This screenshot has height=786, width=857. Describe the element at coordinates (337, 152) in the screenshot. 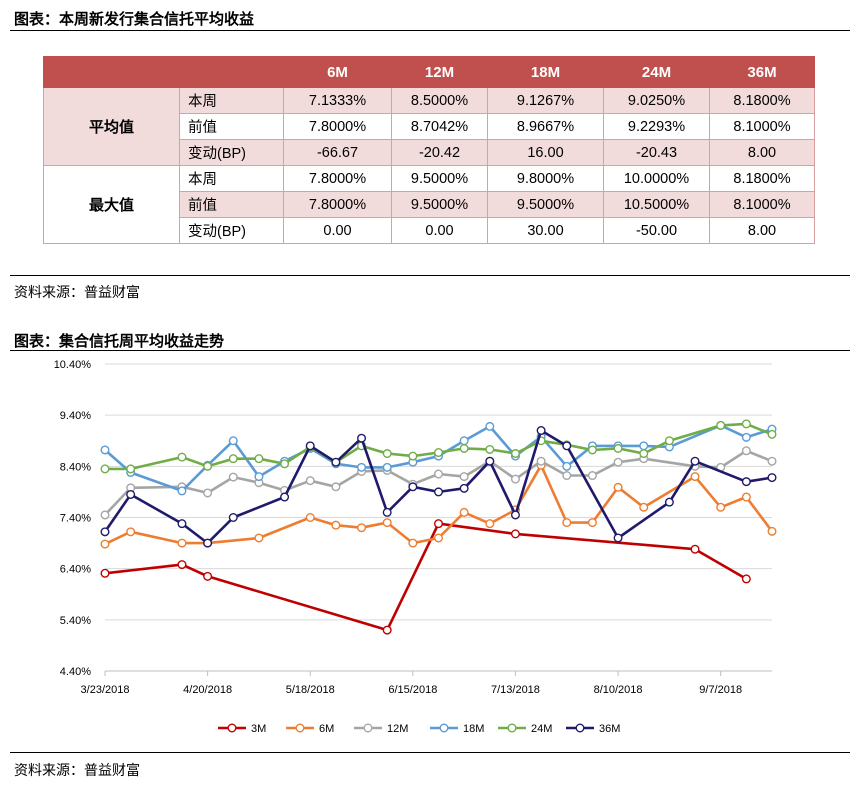

I see `table-cell: -66.67` at that location.